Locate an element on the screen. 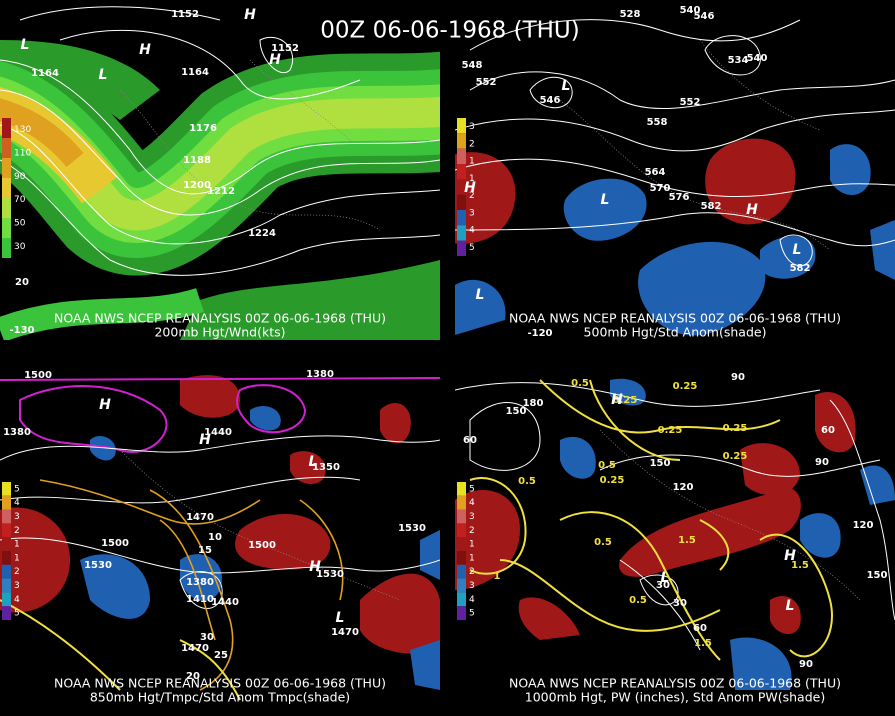  contour-label: 1350 is located at coordinates (326, 467).